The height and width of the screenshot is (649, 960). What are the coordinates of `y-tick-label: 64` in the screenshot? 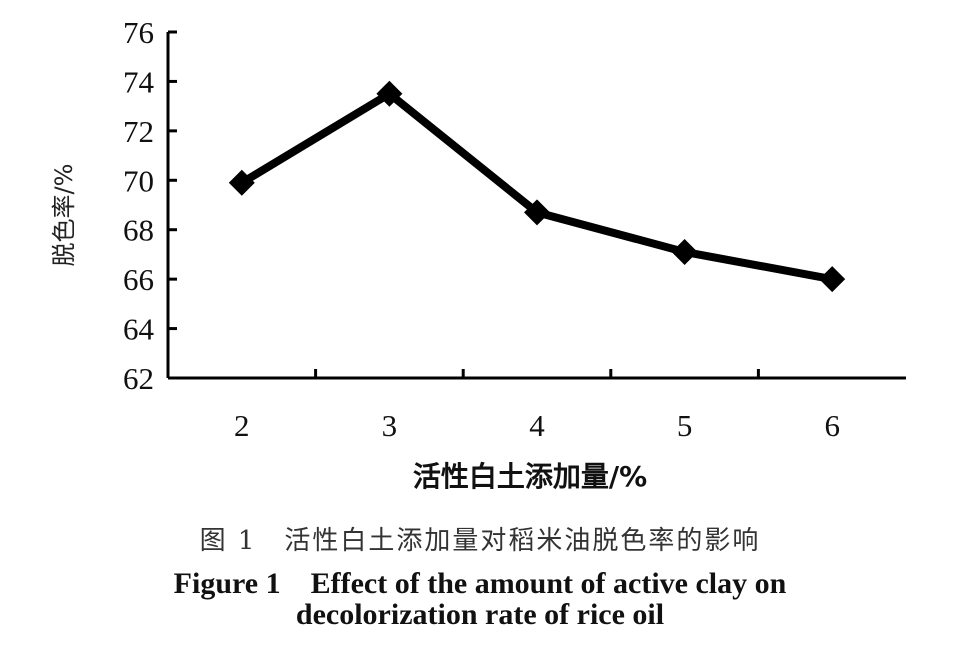 It's located at (139, 329).